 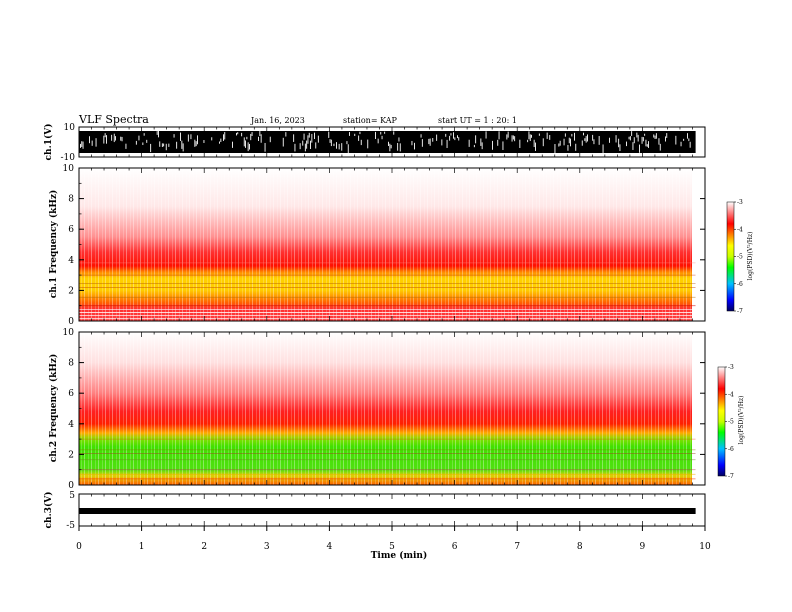 What do you see at coordinates (330, 547) in the screenshot?
I see `x-tick-label: 4` at bounding box center [330, 547].